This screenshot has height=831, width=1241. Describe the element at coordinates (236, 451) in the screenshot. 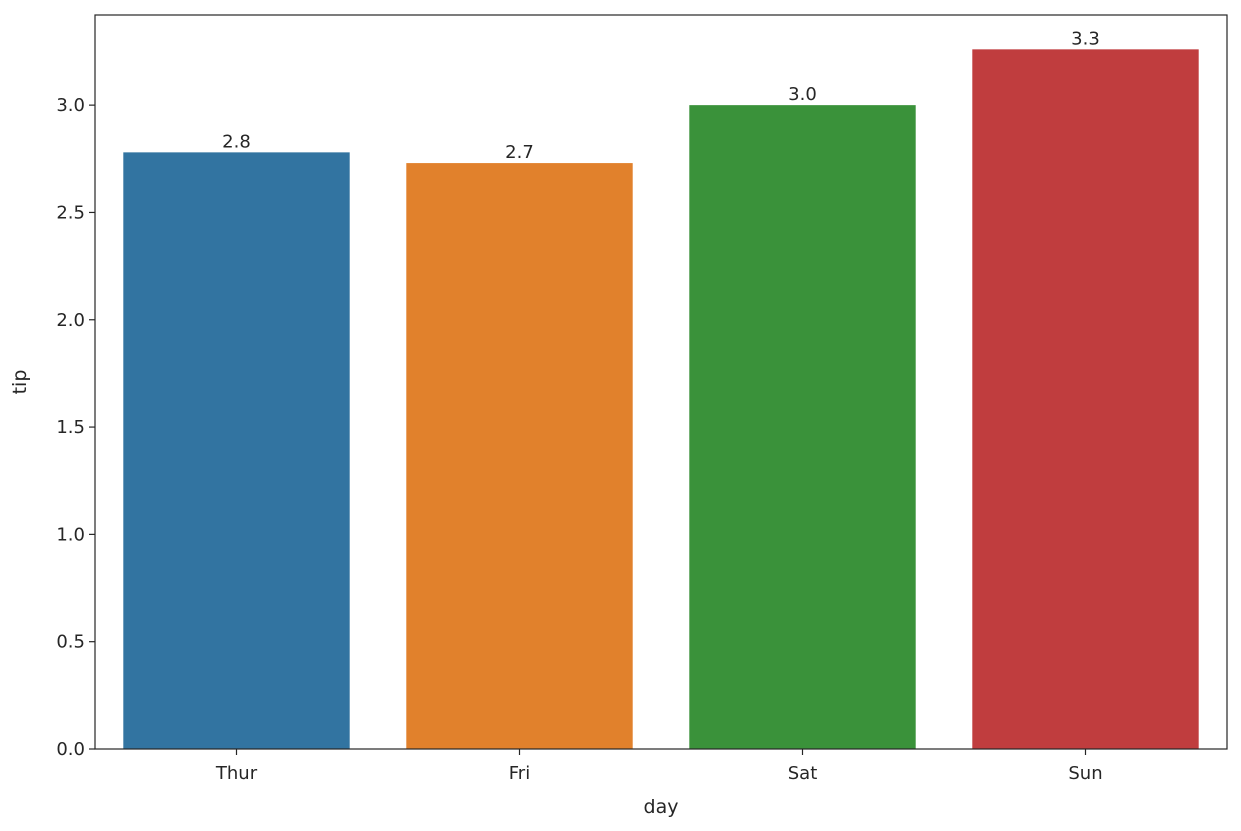

I see `bar-thur` at that location.